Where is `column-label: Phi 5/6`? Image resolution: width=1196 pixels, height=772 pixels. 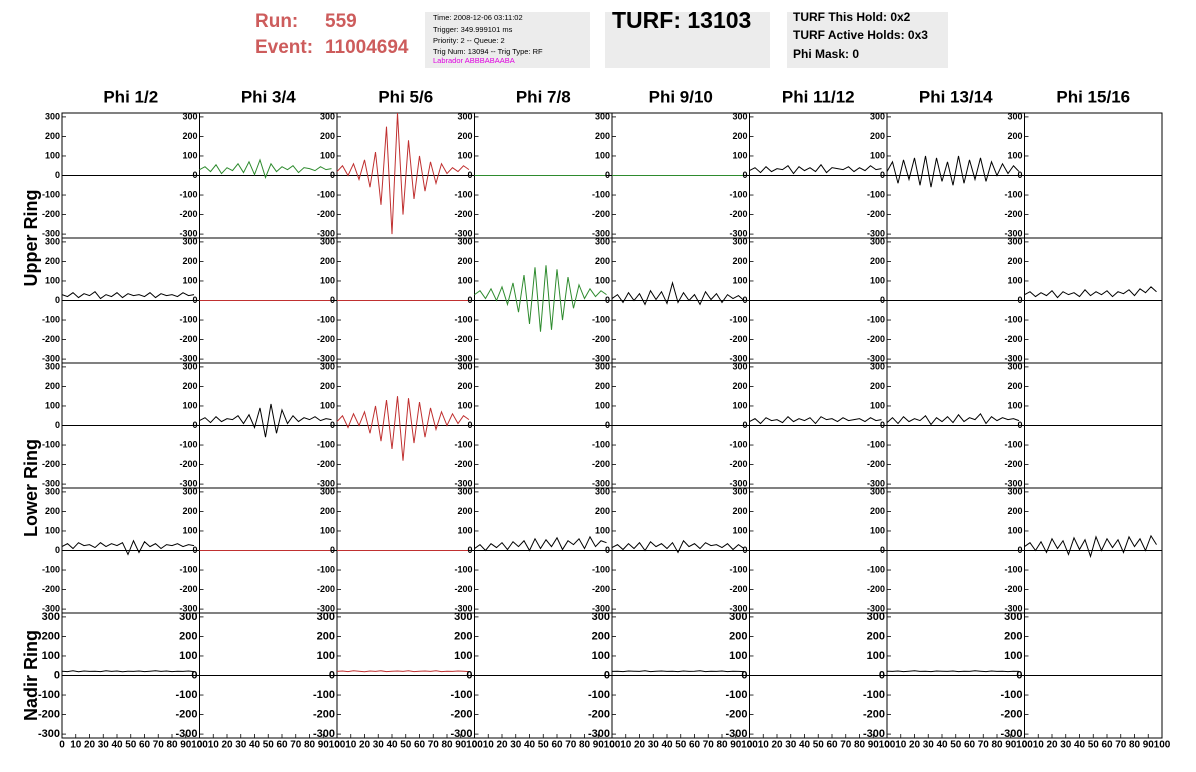
column-label: Phi 5/6 is located at coordinates (405, 96).